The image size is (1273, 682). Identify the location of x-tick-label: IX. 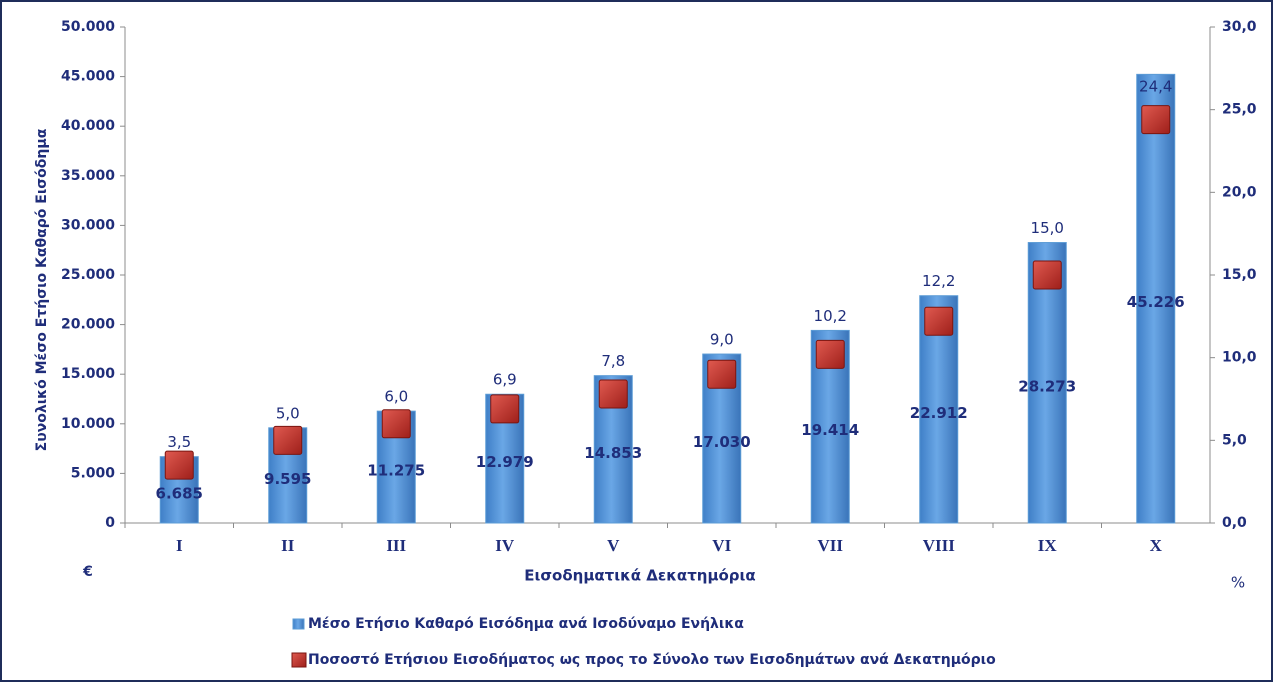
(1048, 545).